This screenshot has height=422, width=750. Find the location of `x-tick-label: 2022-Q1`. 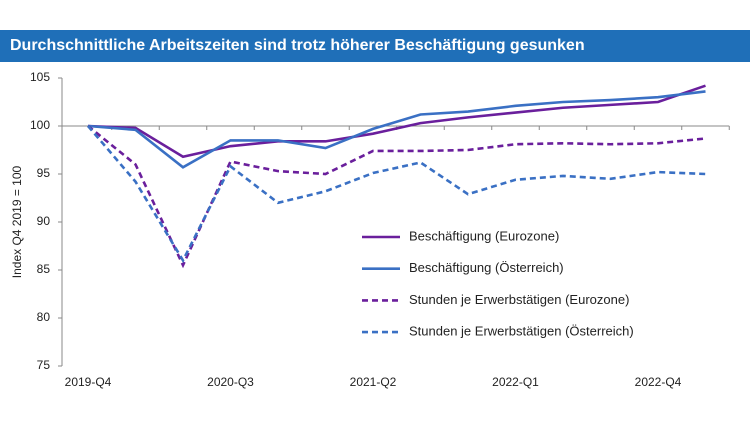

x-tick-label: 2022-Q1 is located at coordinates (515, 382).